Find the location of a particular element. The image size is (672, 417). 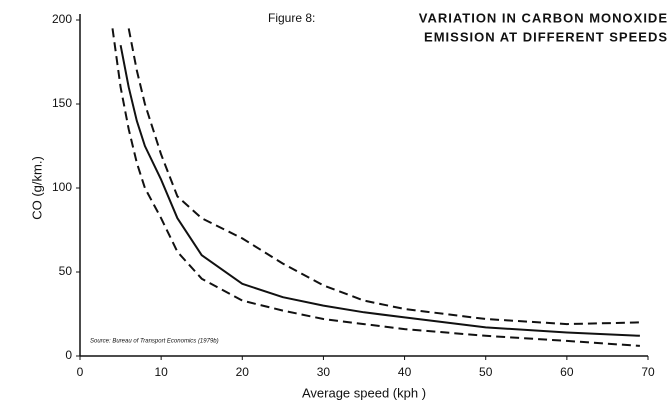

x-tick-label: 20 is located at coordinates (243, 372).